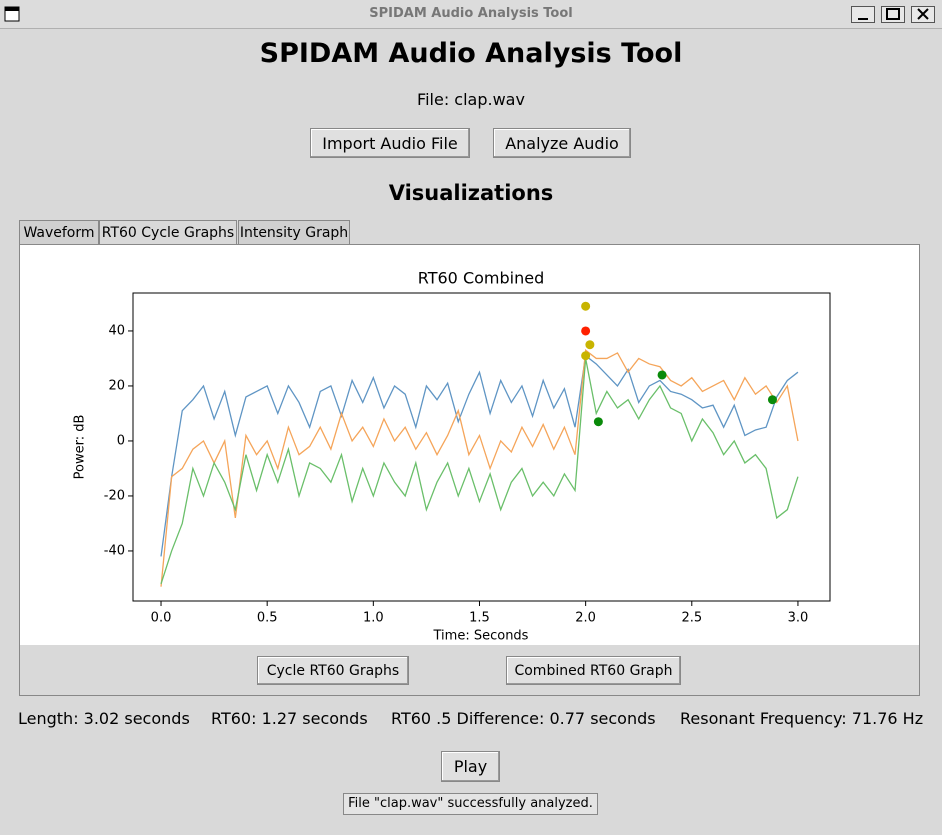 This screenshot has height=835, width=942. What do you see at coordinates (161, 618) in the screenshot?
I see `x-tick-label: 0.0` at bounding box center [161, 618].